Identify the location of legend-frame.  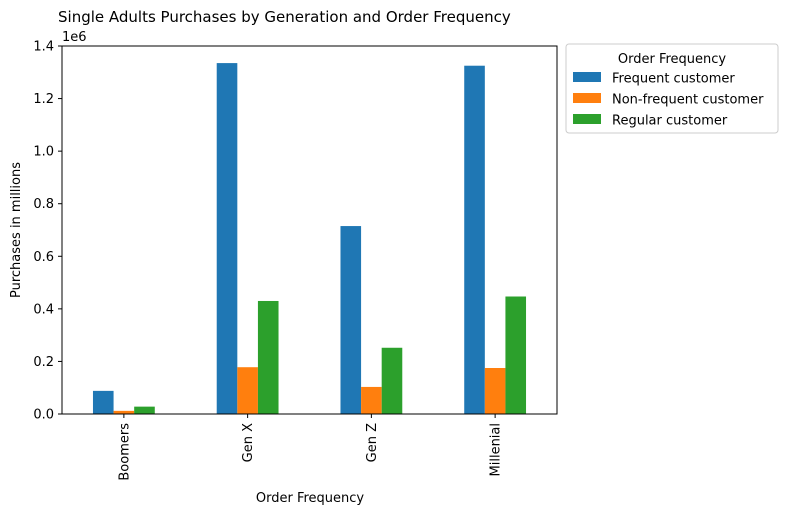
(672, 88).